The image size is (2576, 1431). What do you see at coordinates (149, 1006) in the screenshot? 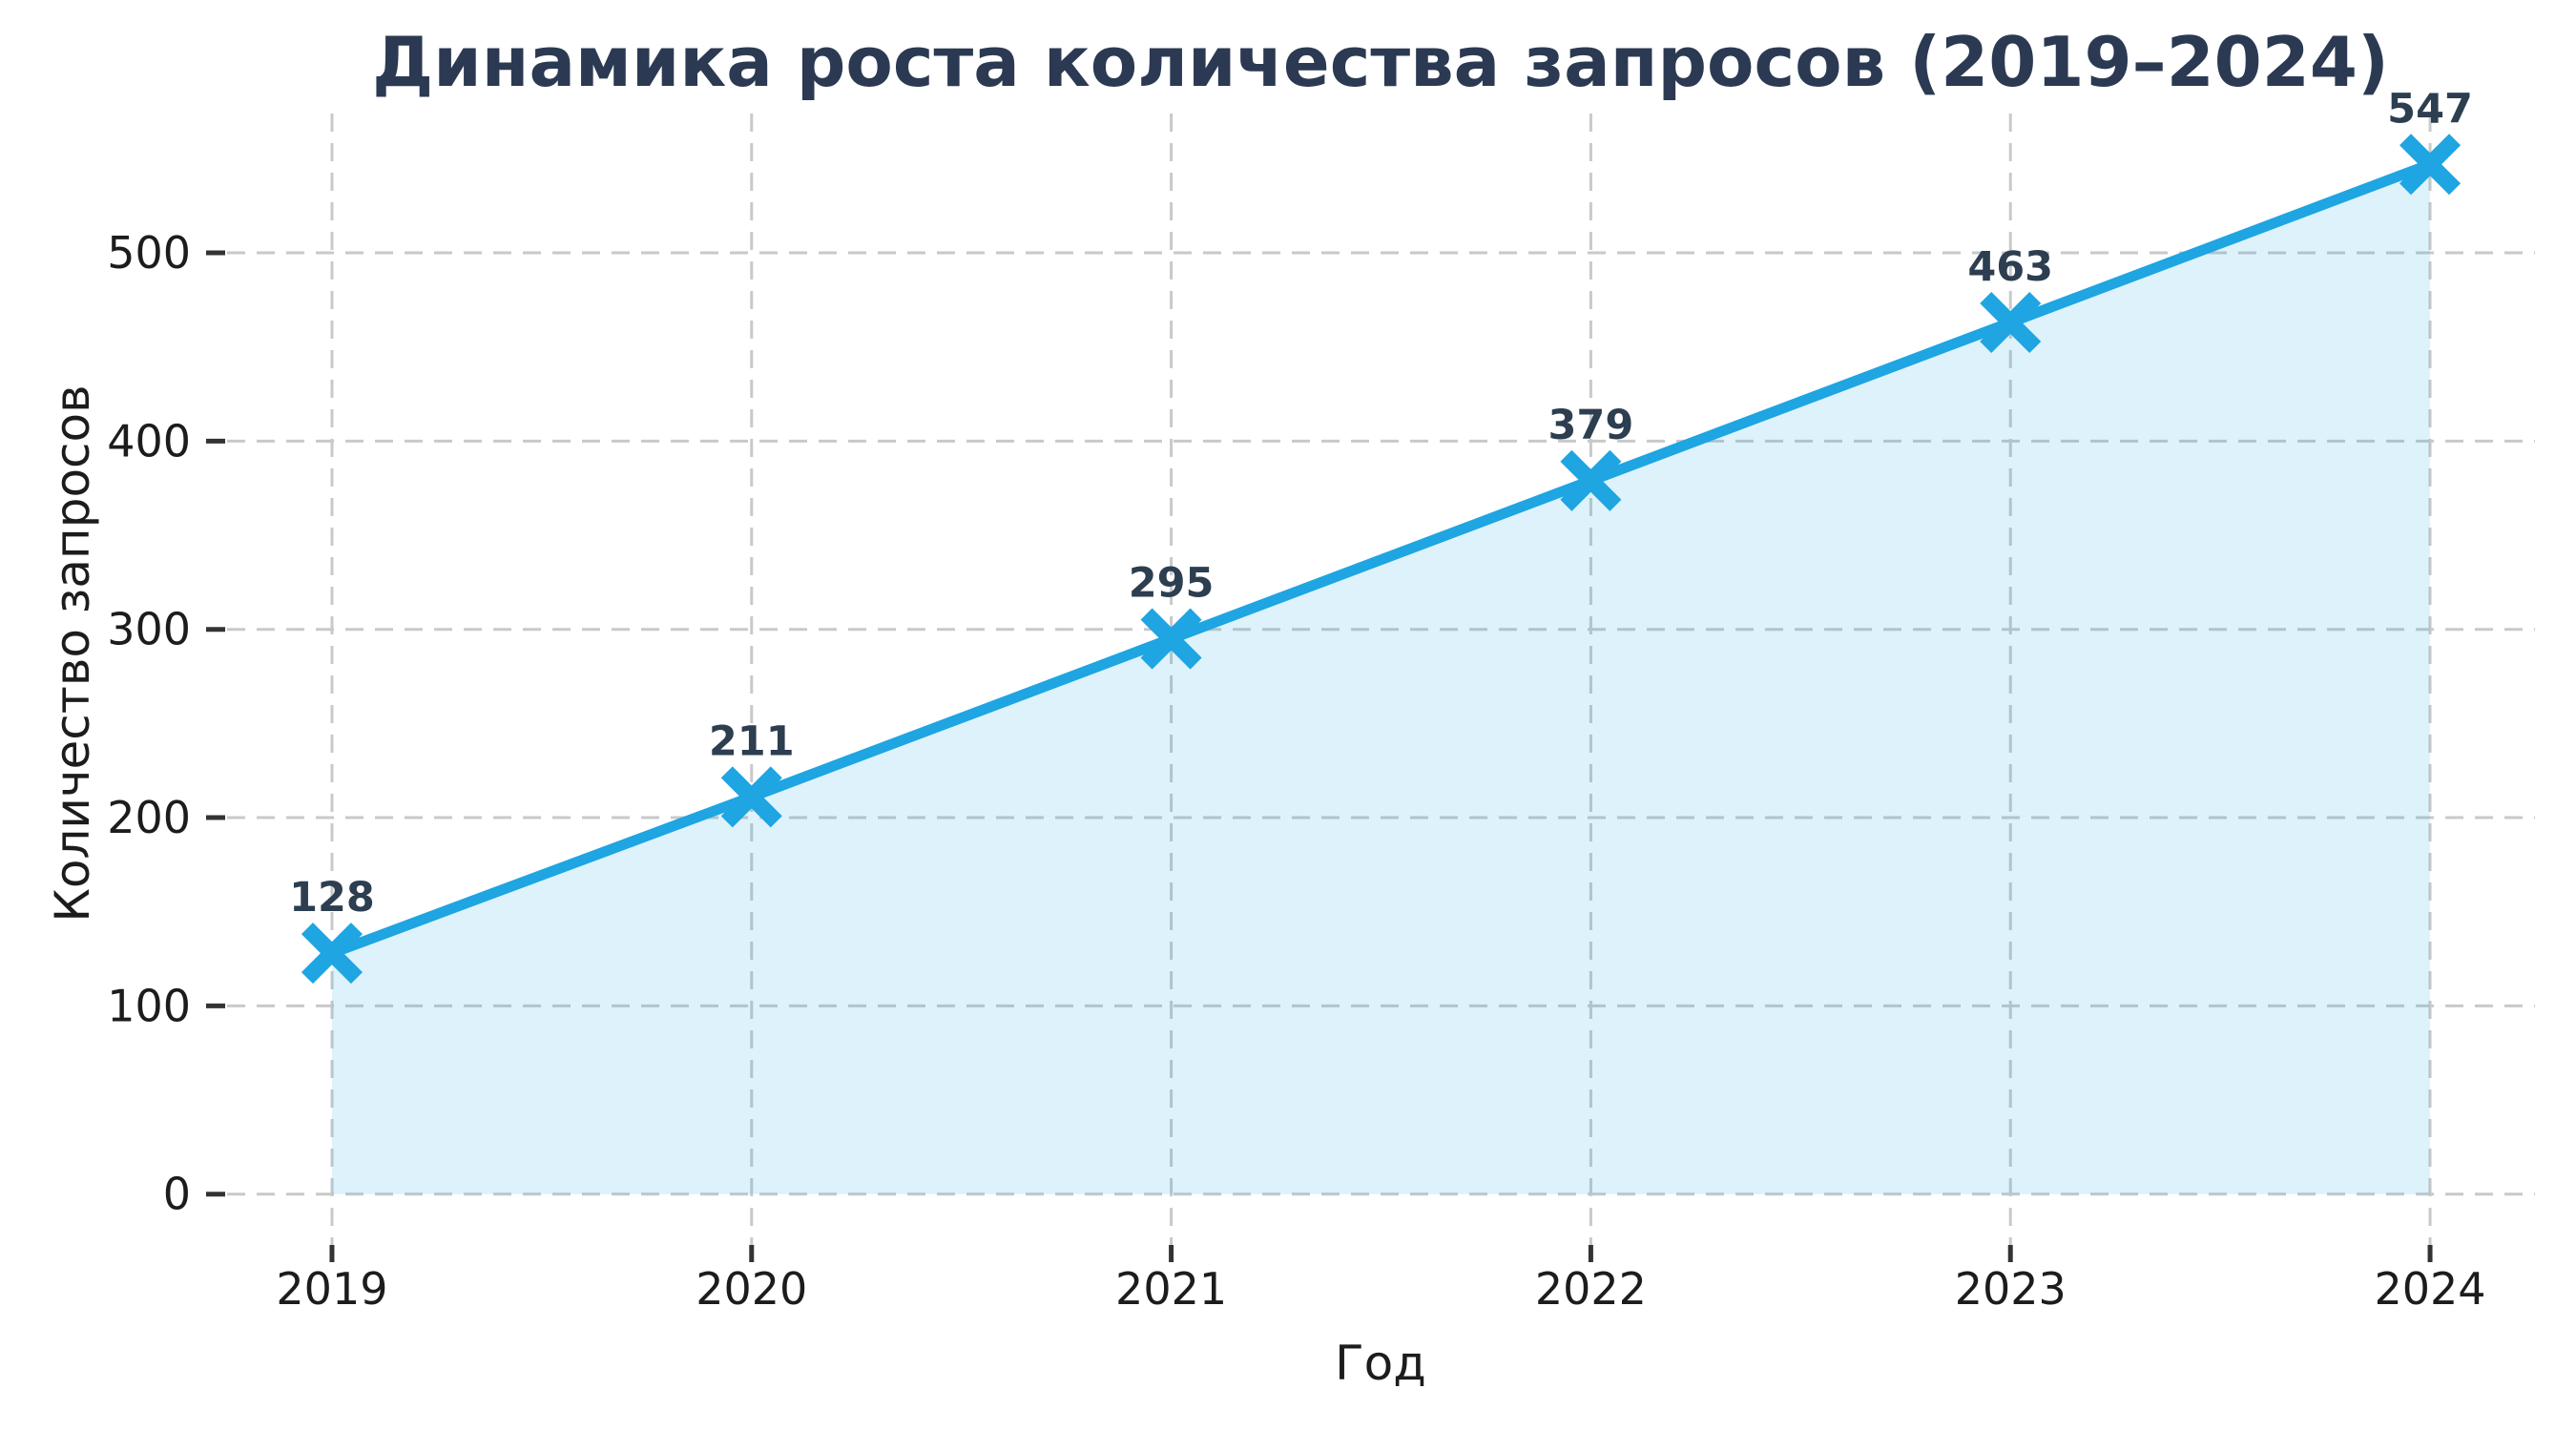
I see `y-tick-label: 100` at bounding box center [149, 1006].